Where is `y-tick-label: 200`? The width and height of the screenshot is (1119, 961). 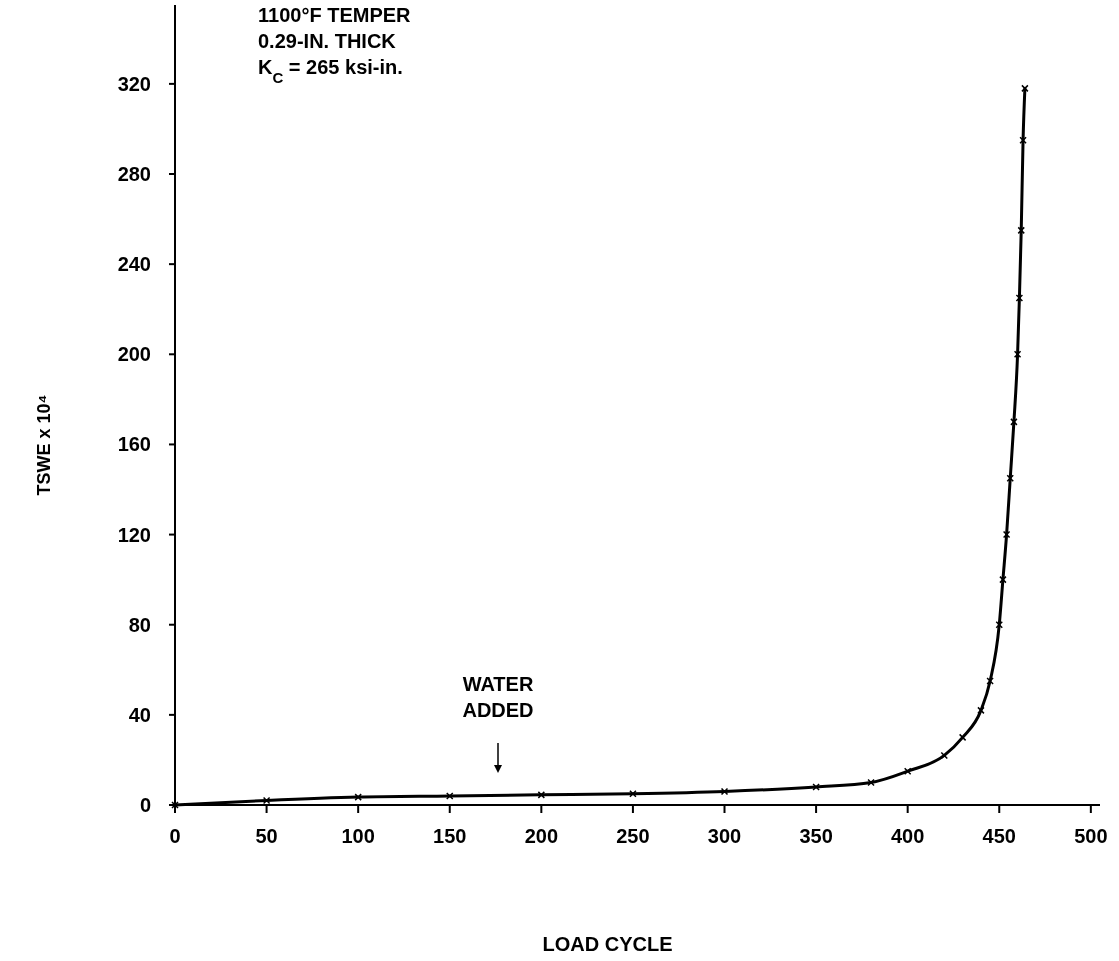
y-tick-label: 200 is located at coordinates (134, 354).